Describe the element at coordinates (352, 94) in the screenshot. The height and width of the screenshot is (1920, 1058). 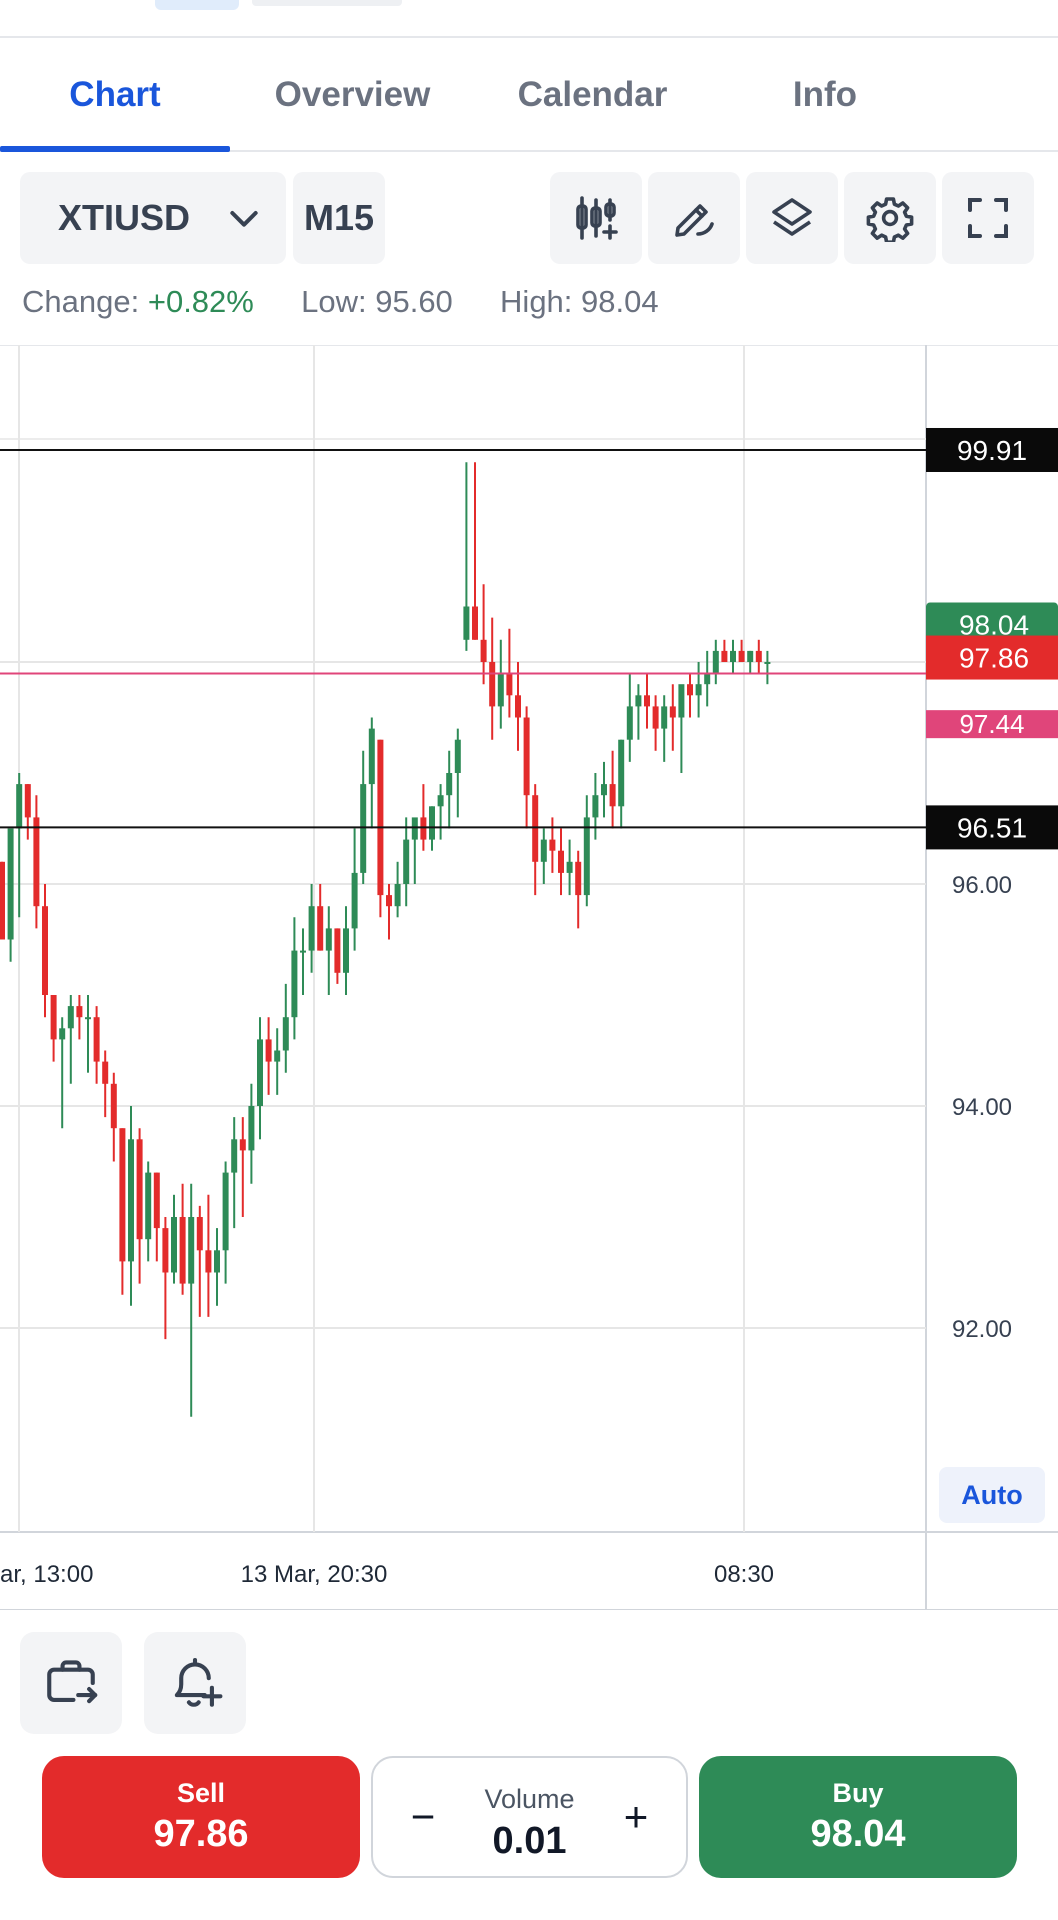
I see `tab-overview: Overview` at that location.